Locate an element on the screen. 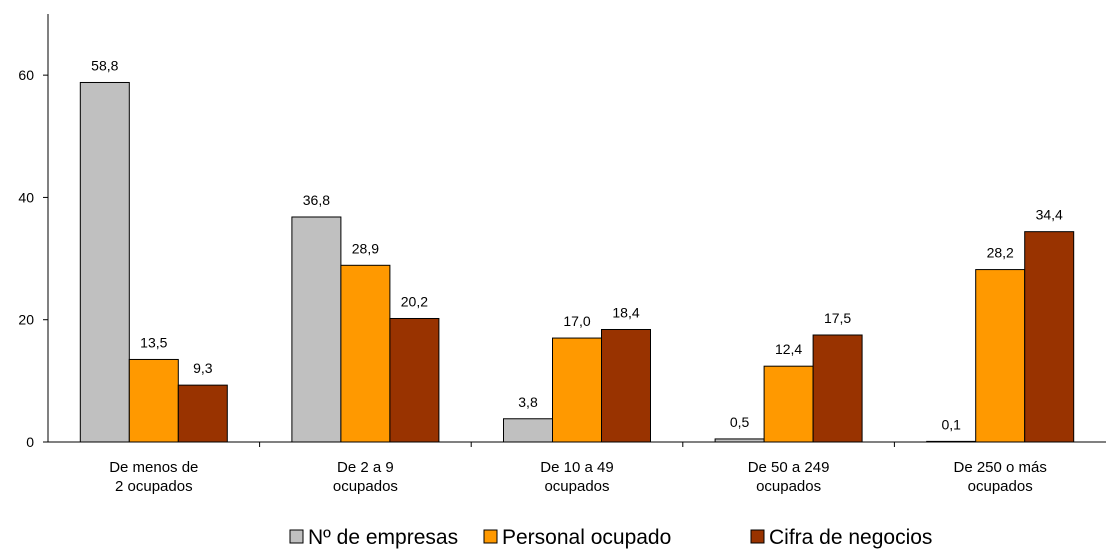 Image resolution: width=1118 pixels, height=555 pixels. x-tick-label-line: De 2 a 9 is located at coordinates (365, 467).